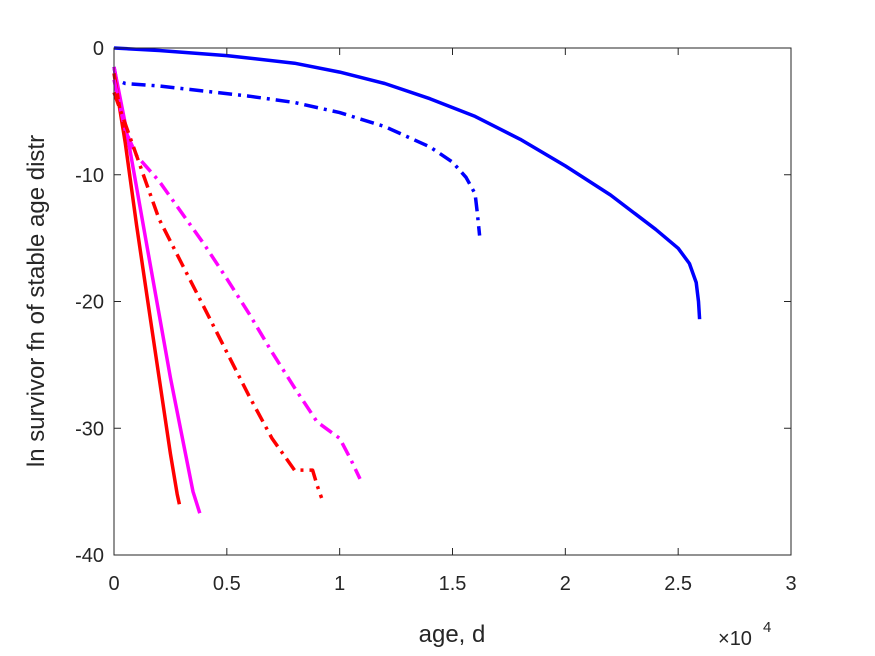  Describe the element at coordinates (227, 584) in the screenshot. I see `x-tick-label: 0.5` at that location.